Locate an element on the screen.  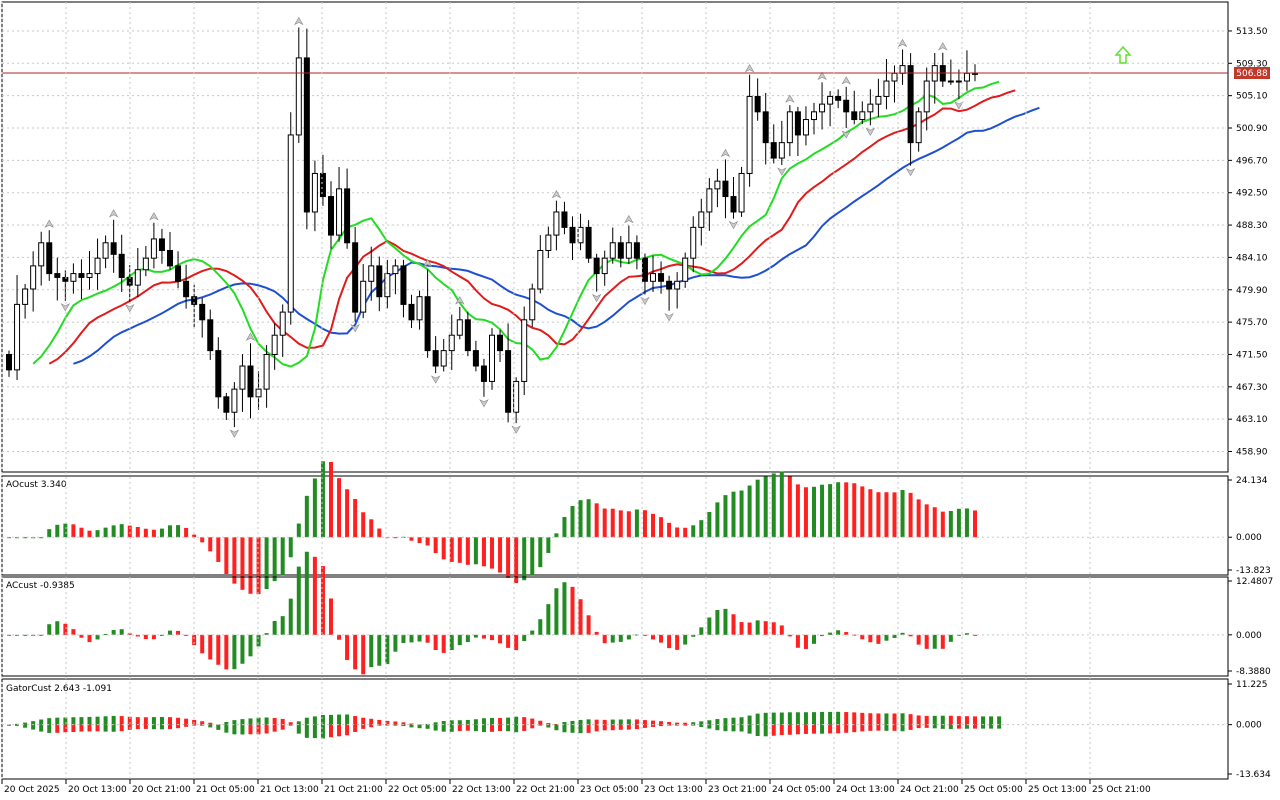
time-tick-label: 25 Oct 05:00 is located at coordinates (993, 790).